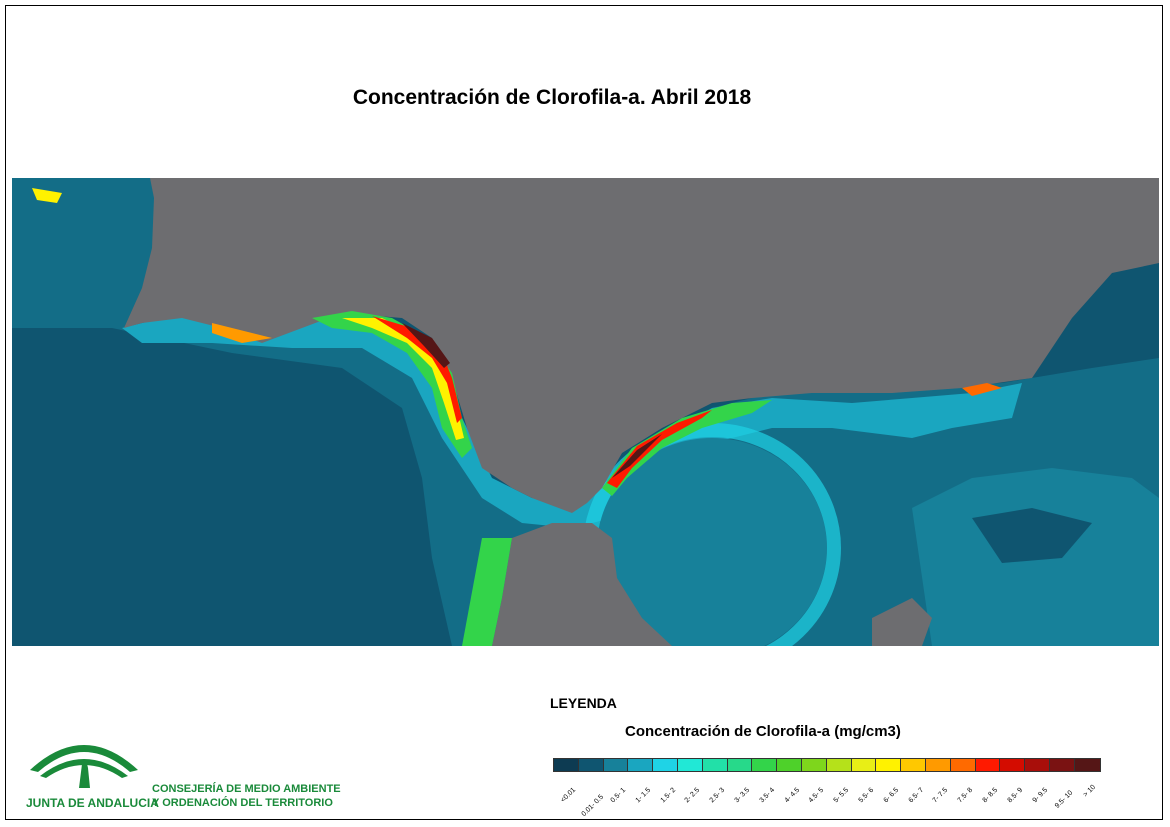 Image resolution: width=1170 pixels, height=827 pixels. Describe the element at coordinates (1040, 795) in the screenshot. I see `legend-label: 9- 9.5` at that location.